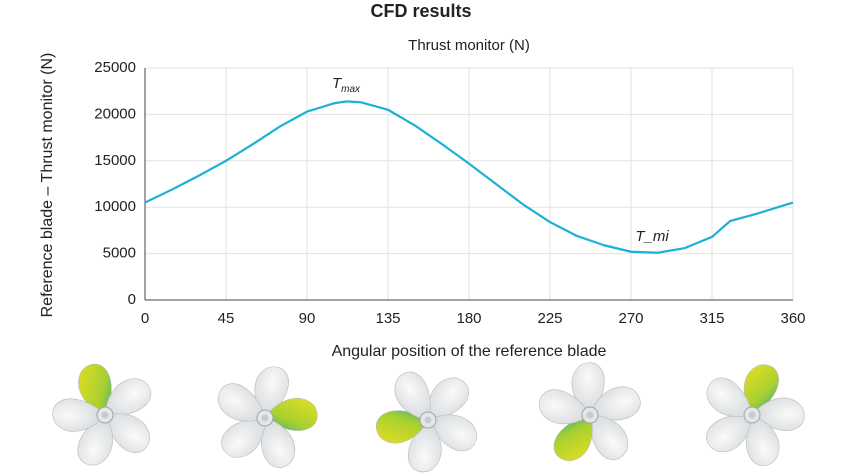 This screenshot has width=843, height=474. I want to click on annotation-text: T, so click(337, 83).